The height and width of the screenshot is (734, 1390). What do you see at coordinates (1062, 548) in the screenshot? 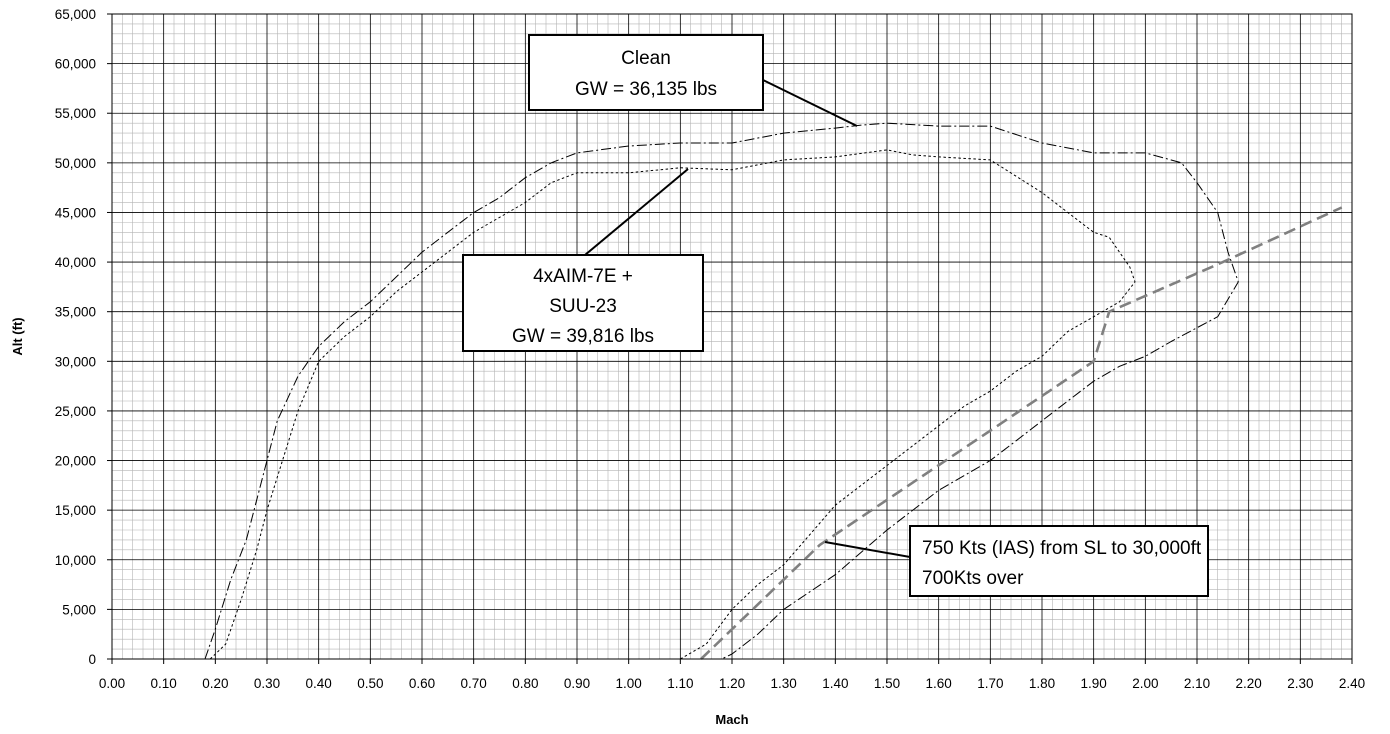
I see `annotation-ias-line-1: 750 Kts (IAS) from SL to 30,000ft` at bounding box center [1062, 548].